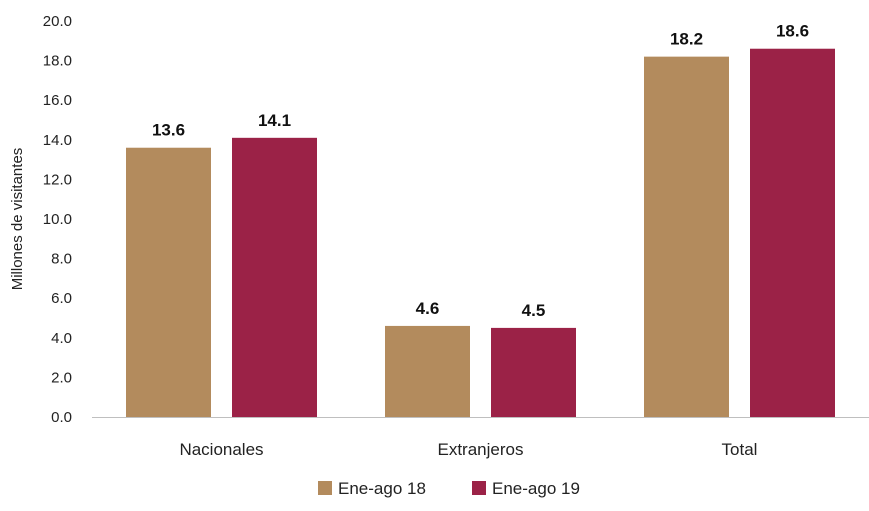 The width and height of the screenshot is (869, 511). Describe the element at coordinates (274, 120) in the screenshot. I see `data-label: 14.1` at that location.